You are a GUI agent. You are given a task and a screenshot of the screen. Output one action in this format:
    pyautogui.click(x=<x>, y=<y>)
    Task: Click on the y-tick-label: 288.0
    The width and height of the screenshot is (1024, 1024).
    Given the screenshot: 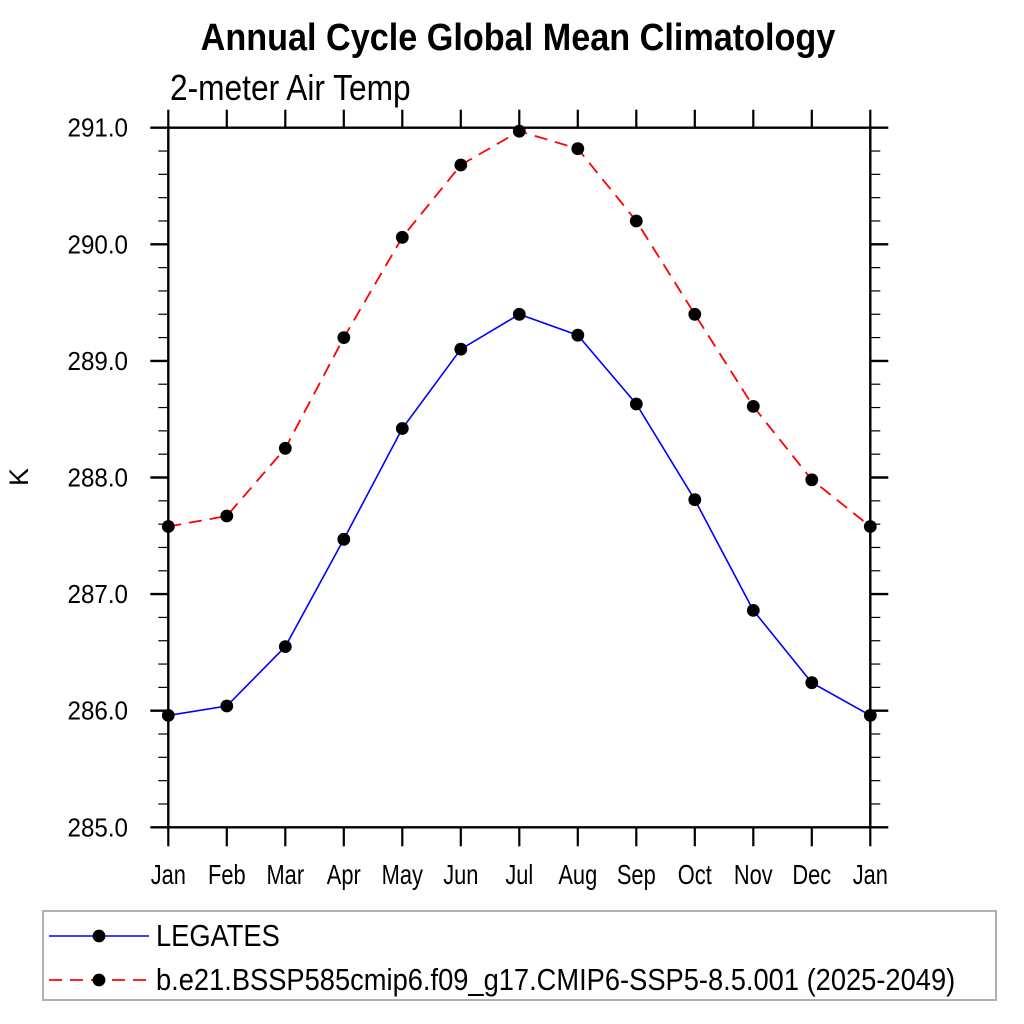 What is the action you would take?
    pyautogui.click(x=98, y=478)
    